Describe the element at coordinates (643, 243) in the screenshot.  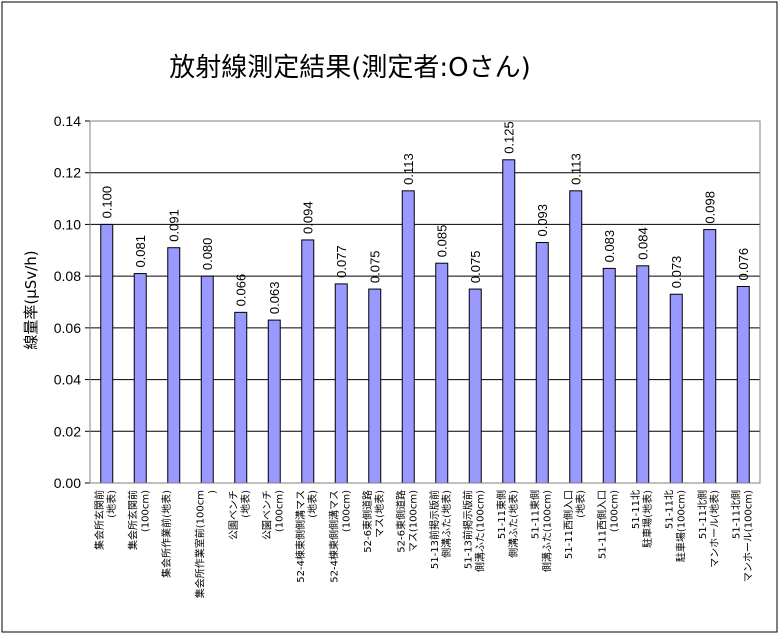
I see `data-label: 0.084` at that location.